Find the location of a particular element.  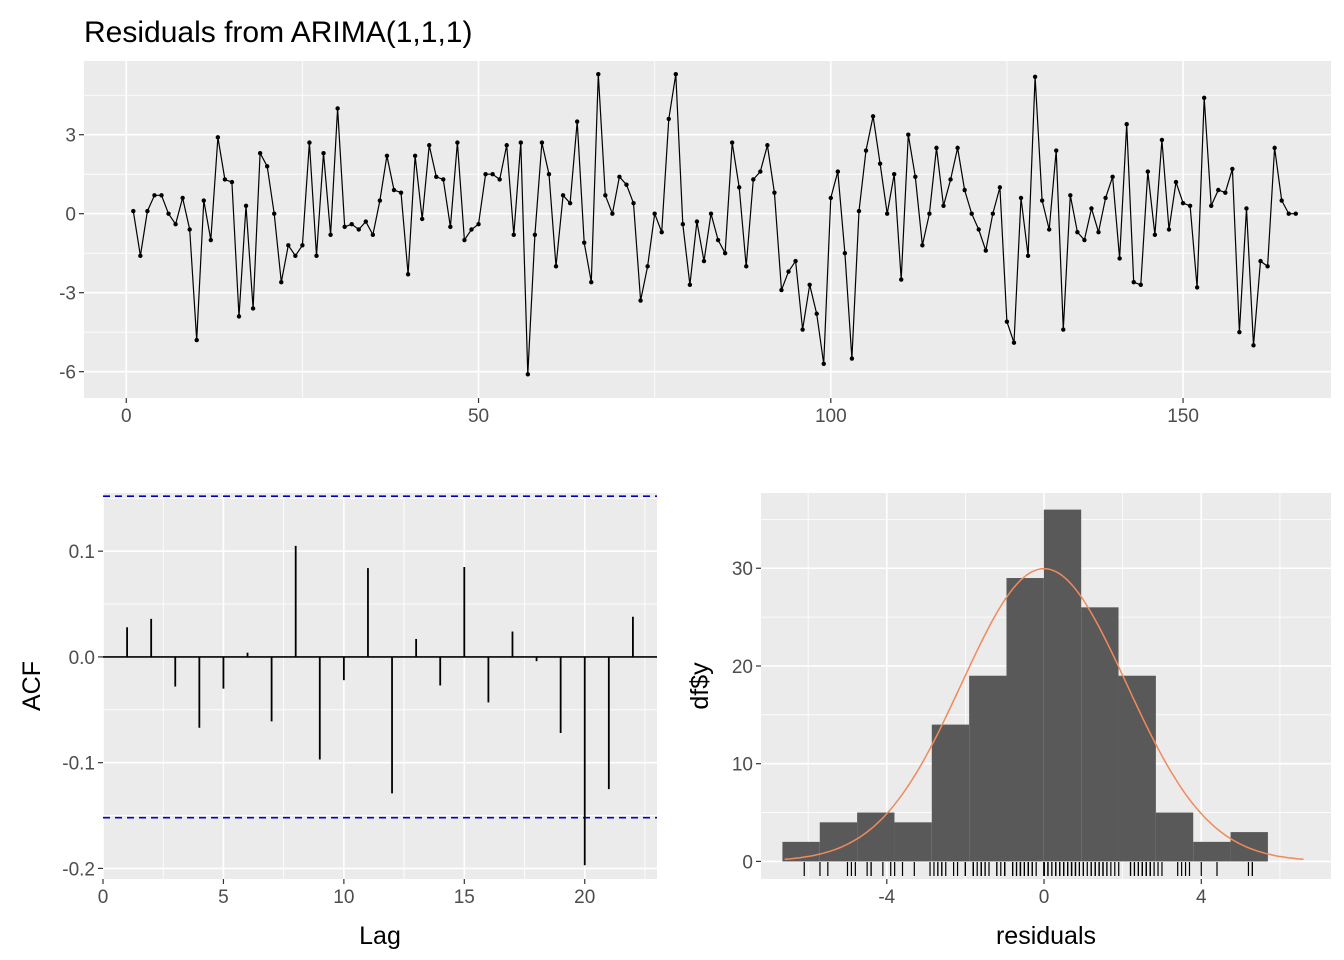

x-axis-title: Lag is located at coordinates (380, 936).